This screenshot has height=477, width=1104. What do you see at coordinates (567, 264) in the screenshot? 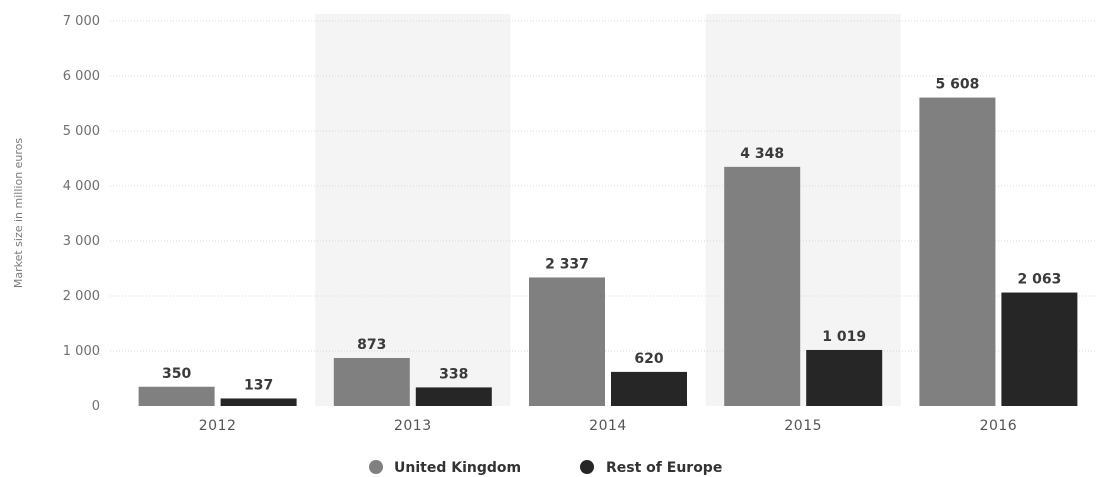
I see `data-label-united-kingdom-2014: 2 337` at bounding box center [567, 264].